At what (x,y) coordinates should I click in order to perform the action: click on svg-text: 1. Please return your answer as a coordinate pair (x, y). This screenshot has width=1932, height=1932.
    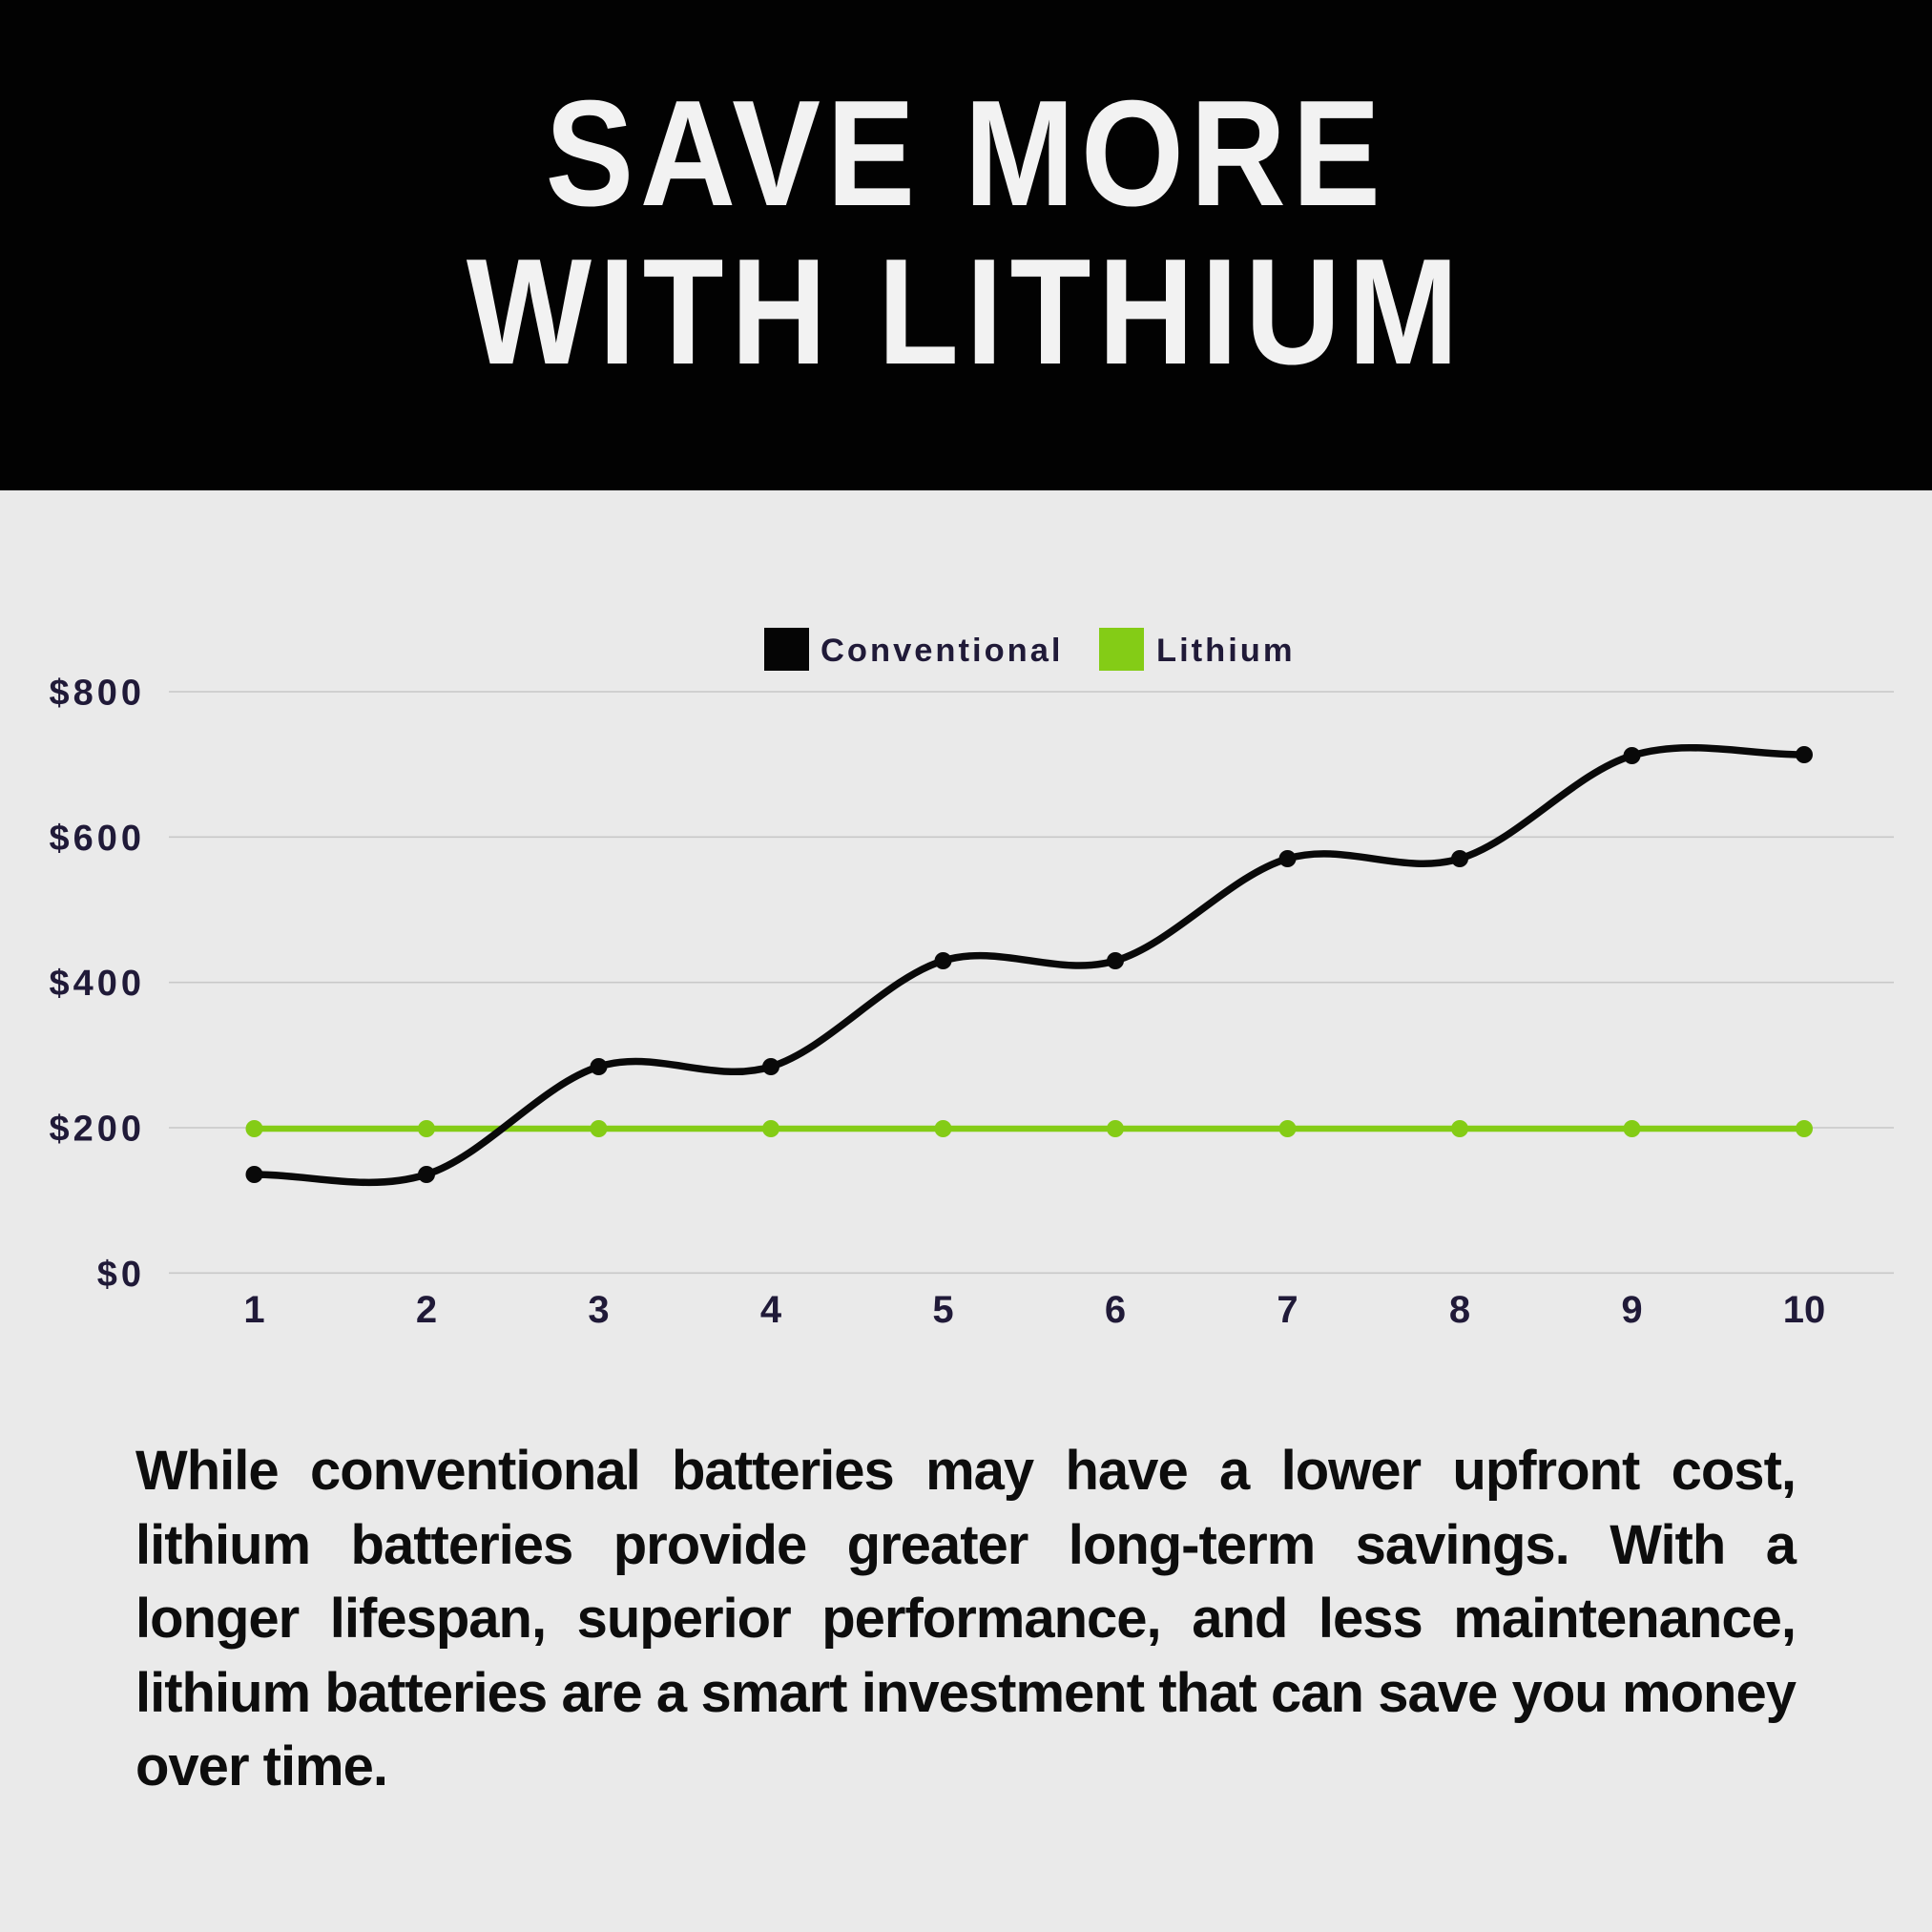
    Looking at the image, I should click on (253, 1310).